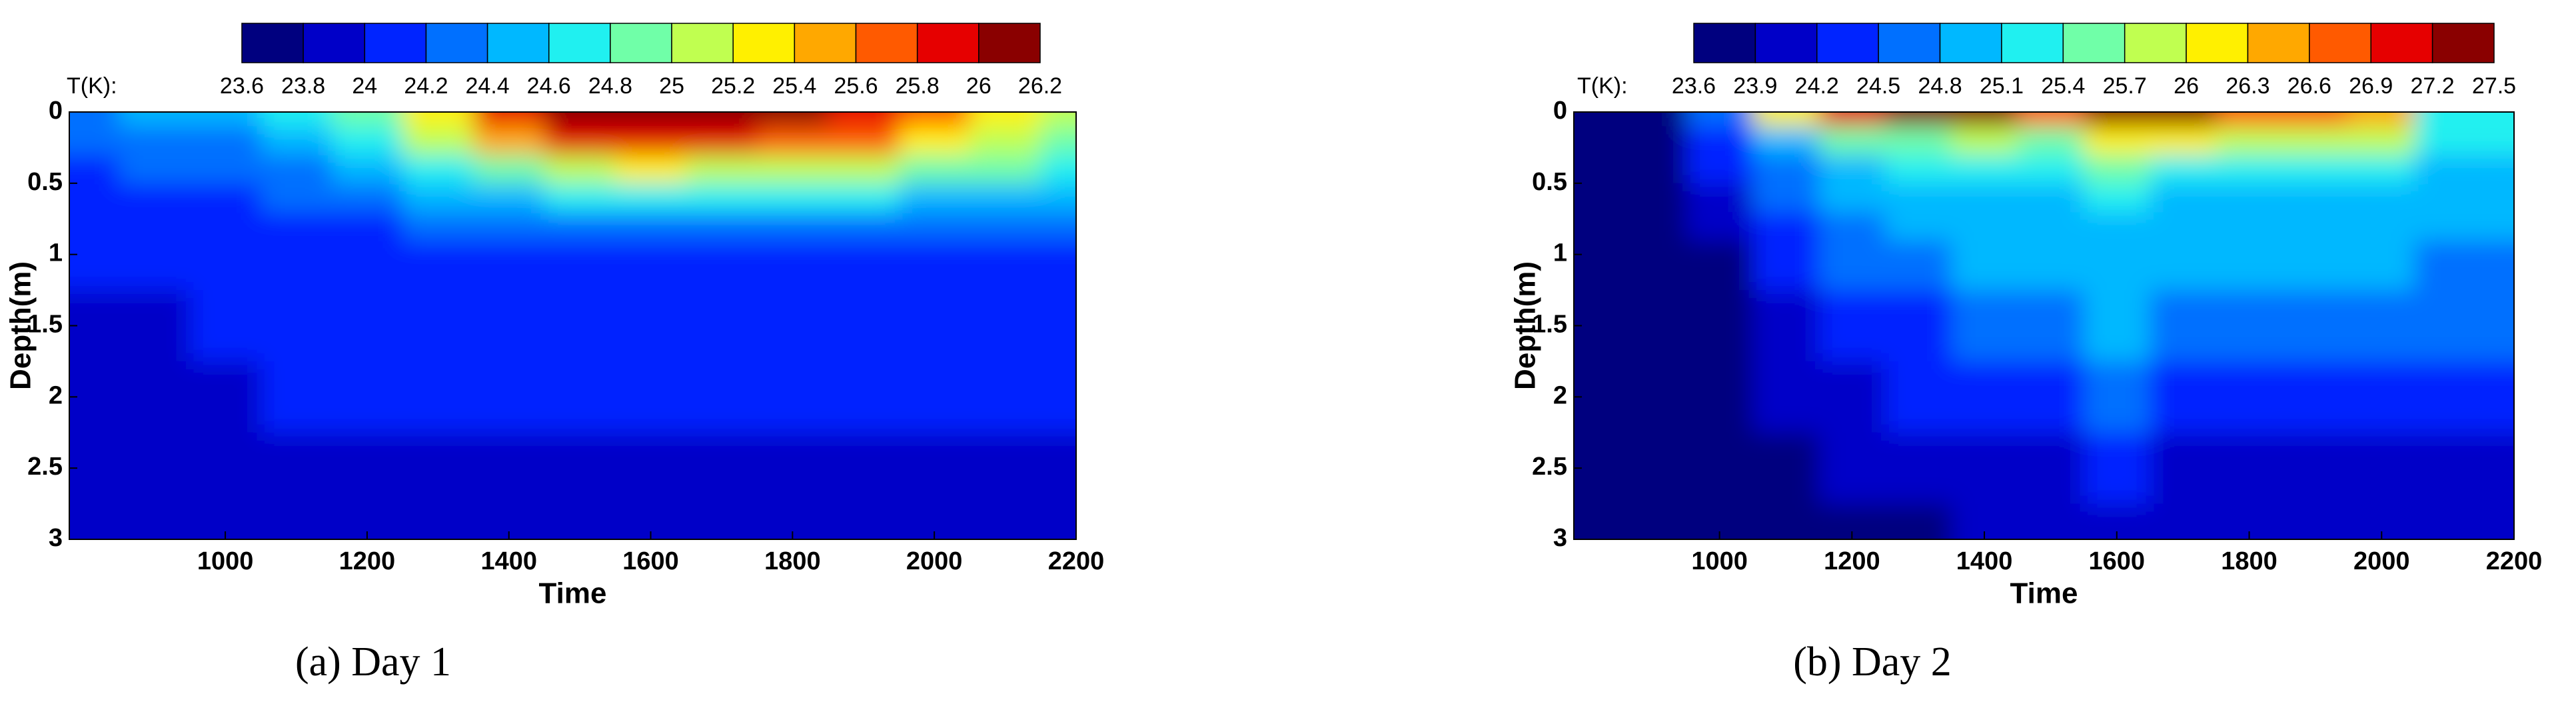  Describe the element at coordinates (2044, 593) in the screenshot. I see `x-axis-label: Time` at that location.